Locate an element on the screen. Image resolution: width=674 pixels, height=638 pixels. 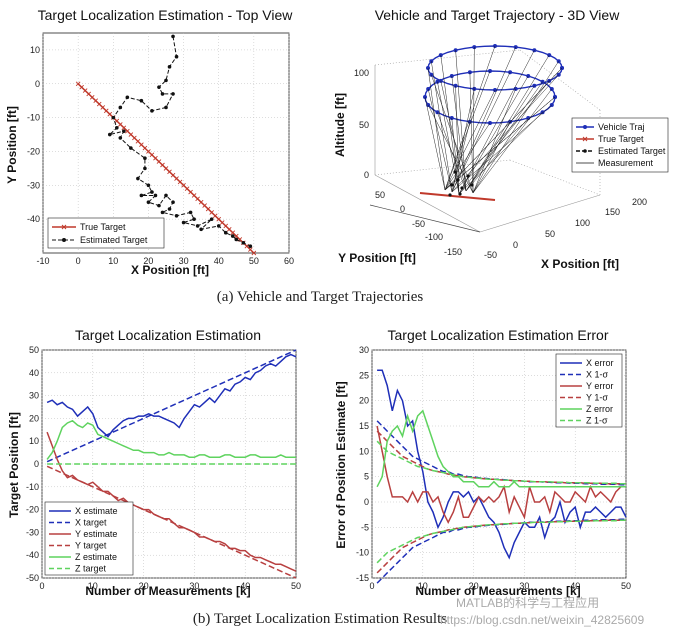
estimated-target-line is located at coordinates (179, 141).